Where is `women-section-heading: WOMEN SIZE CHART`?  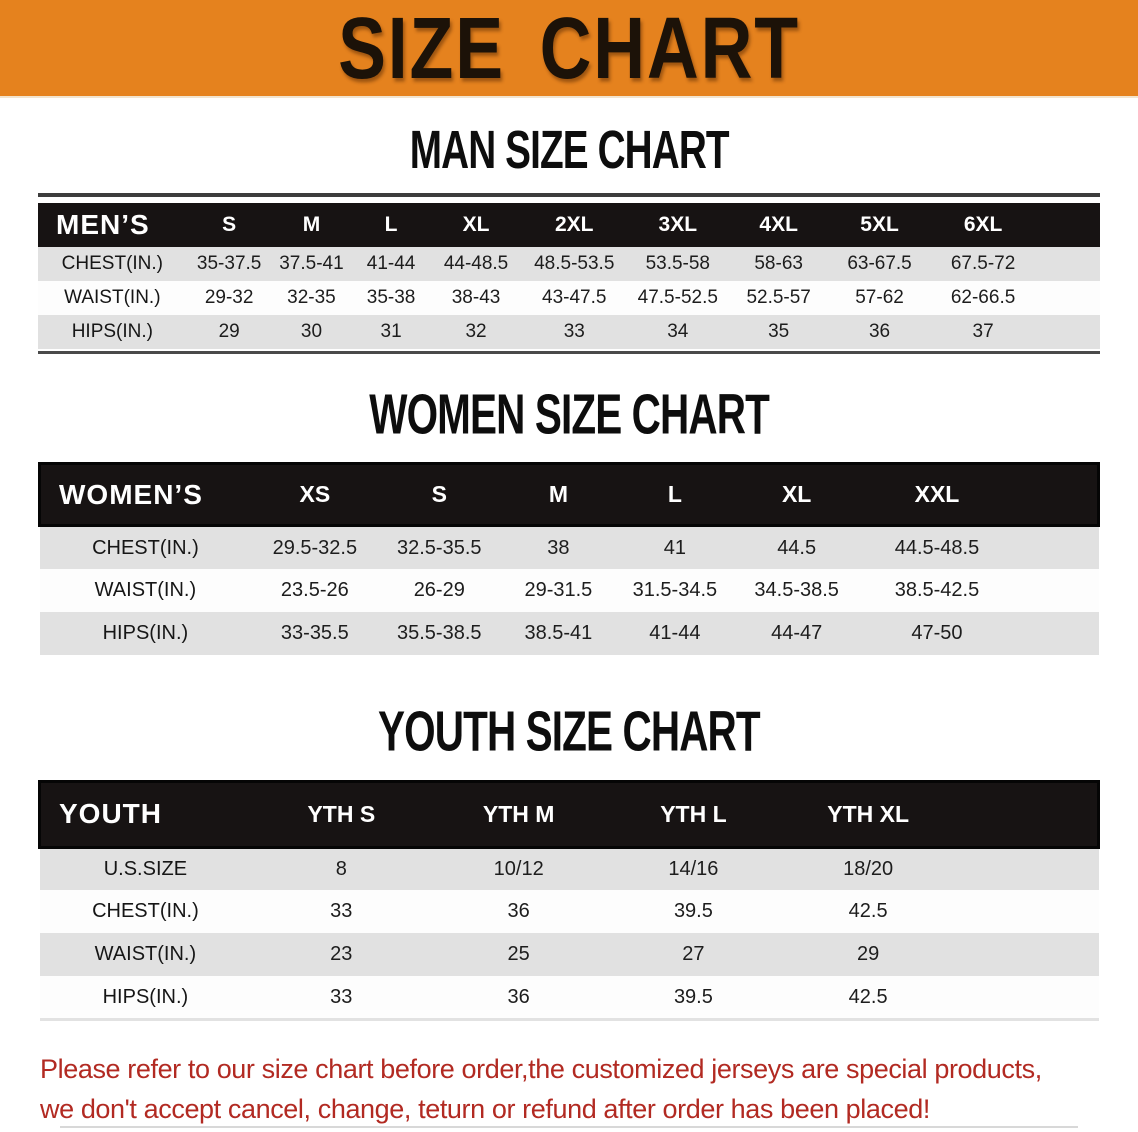
women-section-heading: WOMEN SIZE CHART is located at coordinates (569, 413).